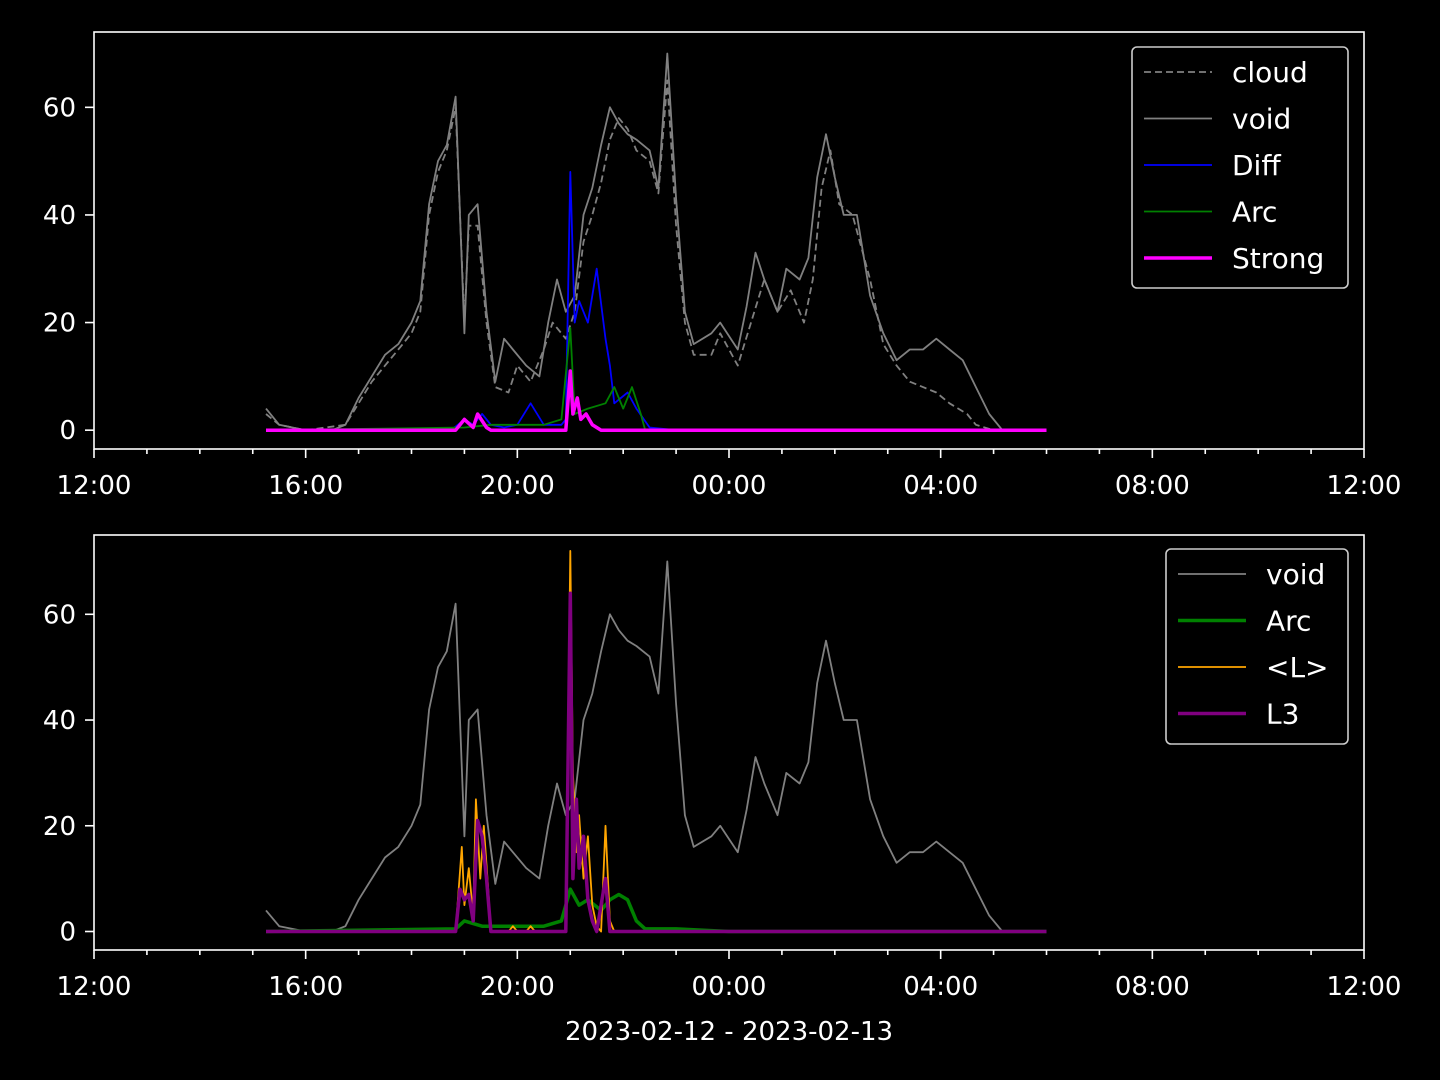 This screenshot has width=1440, height=1080. Describe the element at coordinates (1256, 165) in the screenshot. I see `legend-label: Diff` at that location.